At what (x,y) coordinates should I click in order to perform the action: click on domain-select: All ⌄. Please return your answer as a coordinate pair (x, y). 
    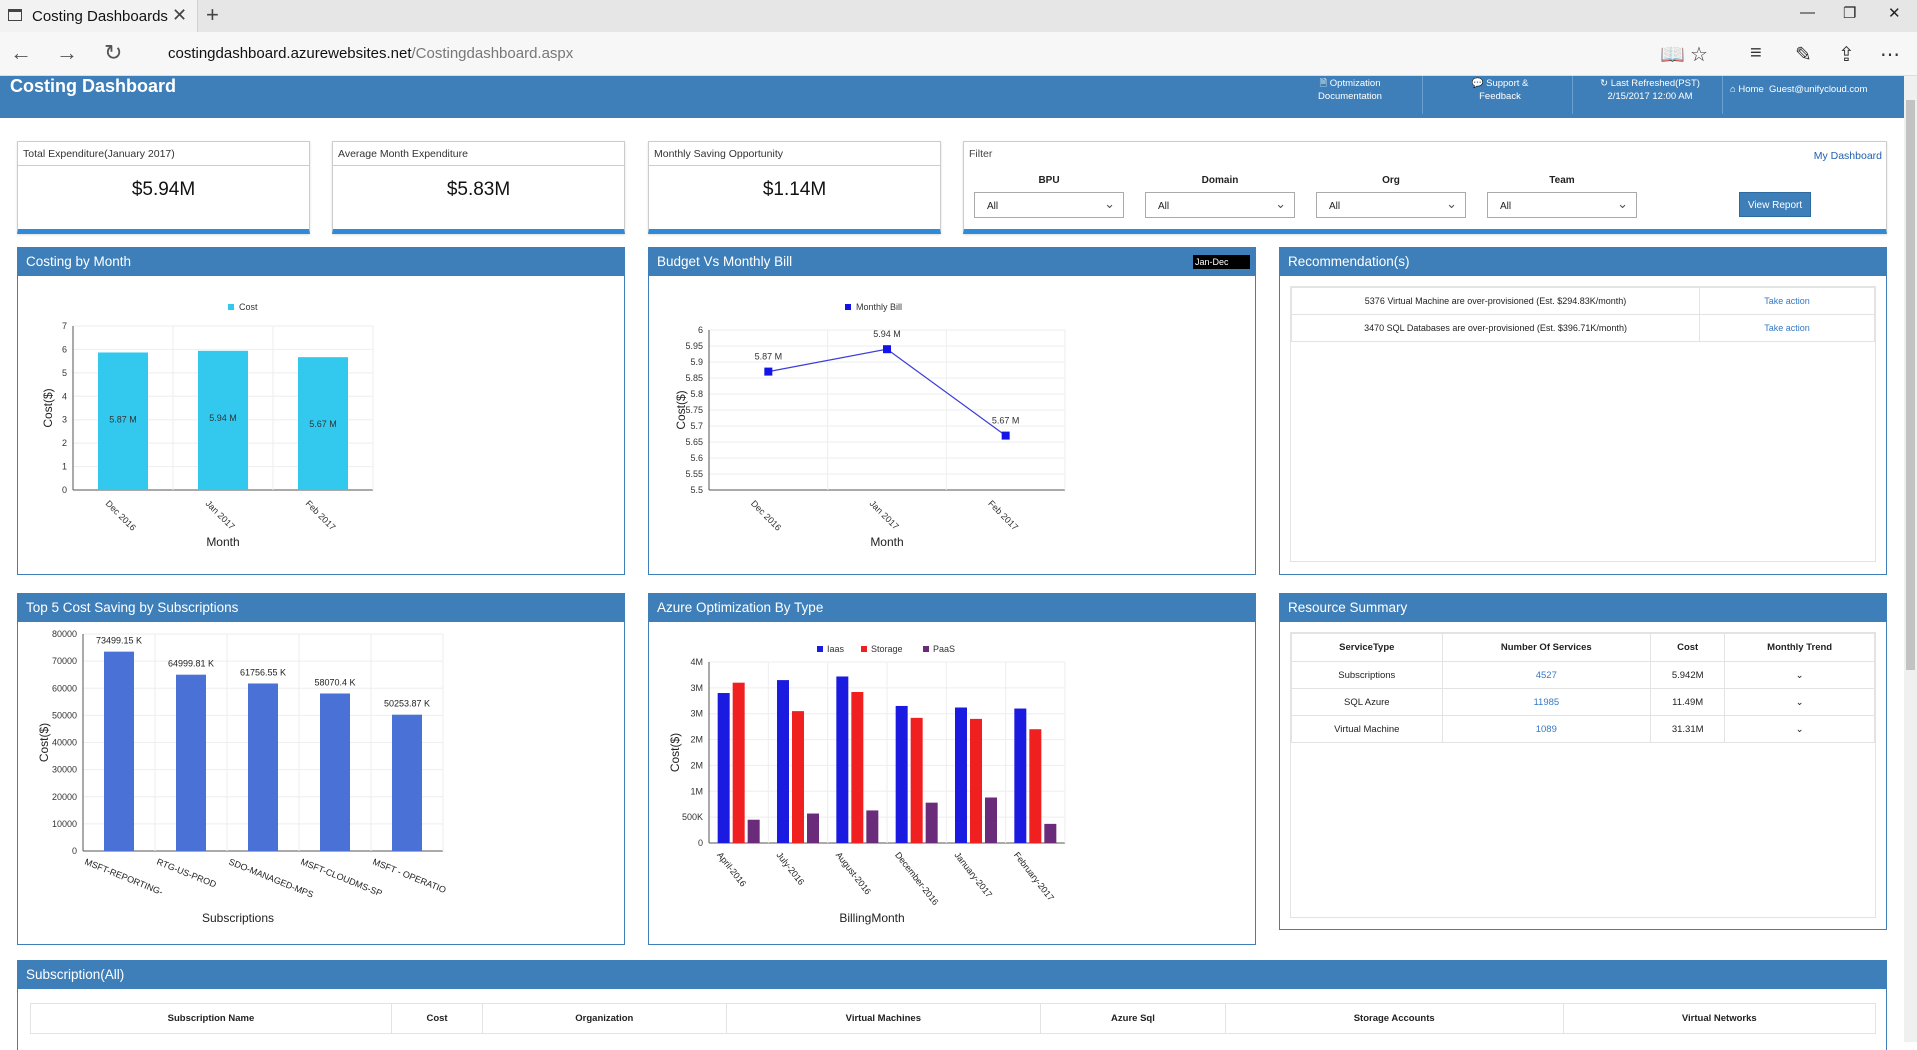
    Looking at the image, I should click on (1220, 205).